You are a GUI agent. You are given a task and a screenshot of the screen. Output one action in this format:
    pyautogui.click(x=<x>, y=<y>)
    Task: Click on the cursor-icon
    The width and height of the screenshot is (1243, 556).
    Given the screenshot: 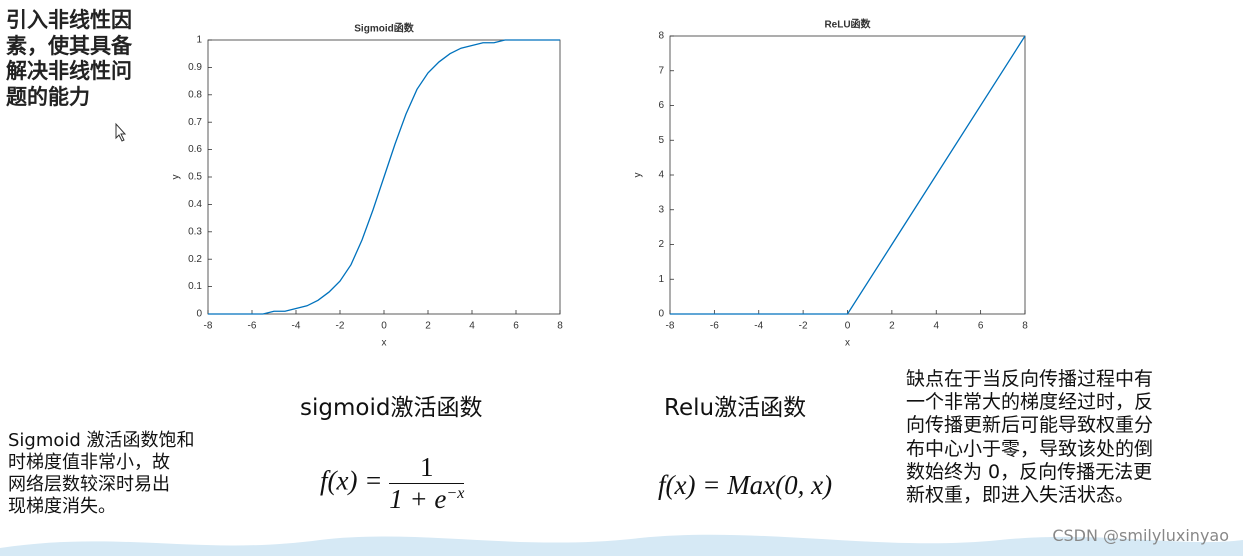 What is the action you would take?
    pyautogui.click(x=121, y=132)
    